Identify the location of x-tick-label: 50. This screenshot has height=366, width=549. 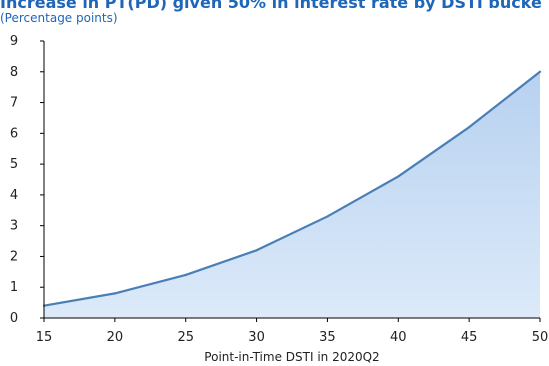
(540, 337).